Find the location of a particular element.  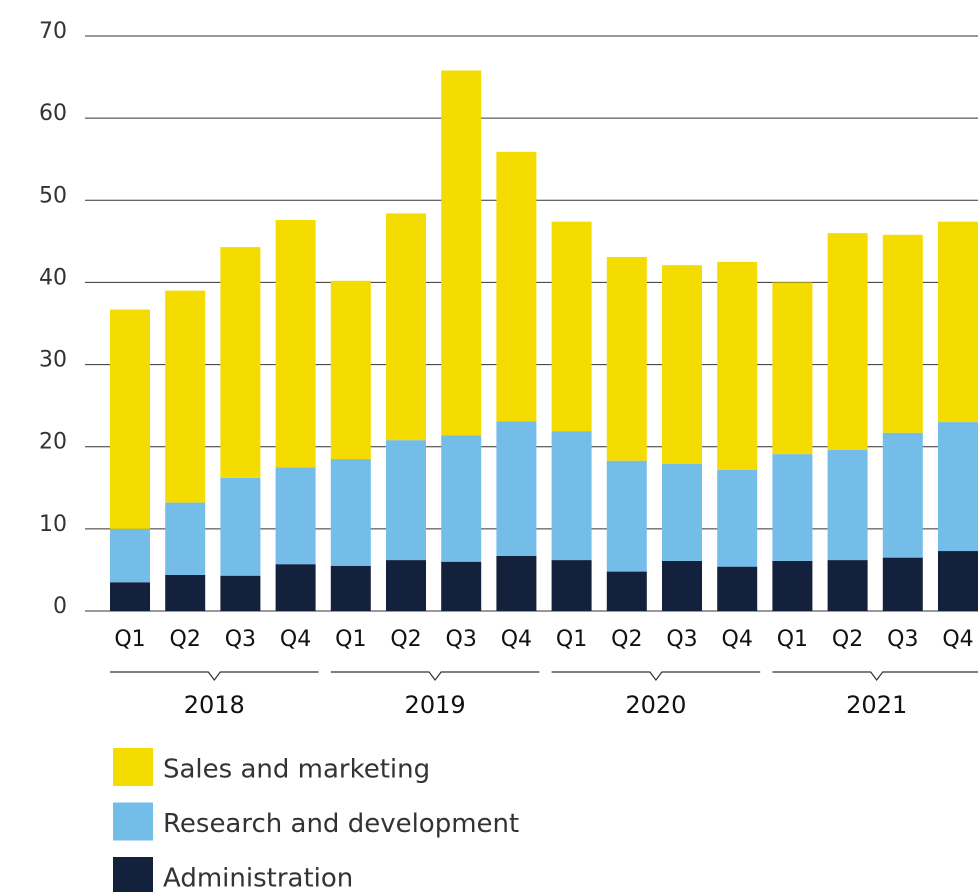

y-tick-label: 50 is located at coordinates (53, 195).